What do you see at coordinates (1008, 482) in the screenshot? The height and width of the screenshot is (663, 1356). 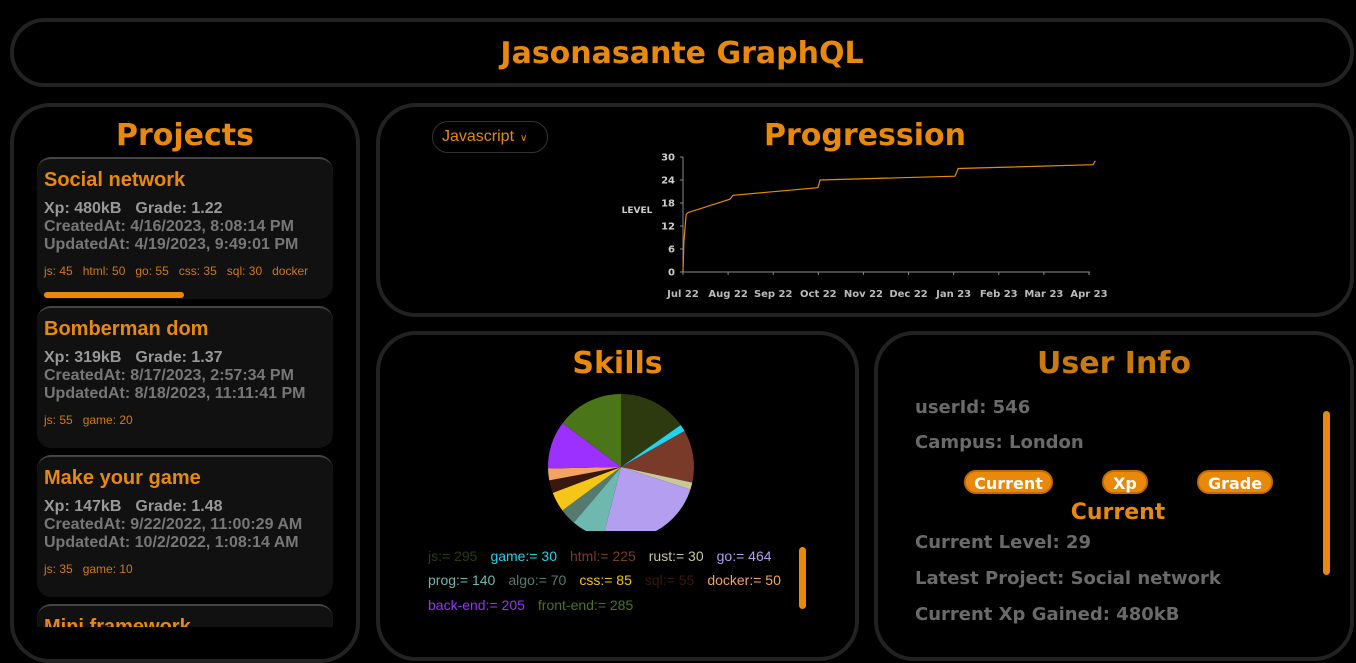 I see `tab-button: Current` at bounding box center [1008, 482].